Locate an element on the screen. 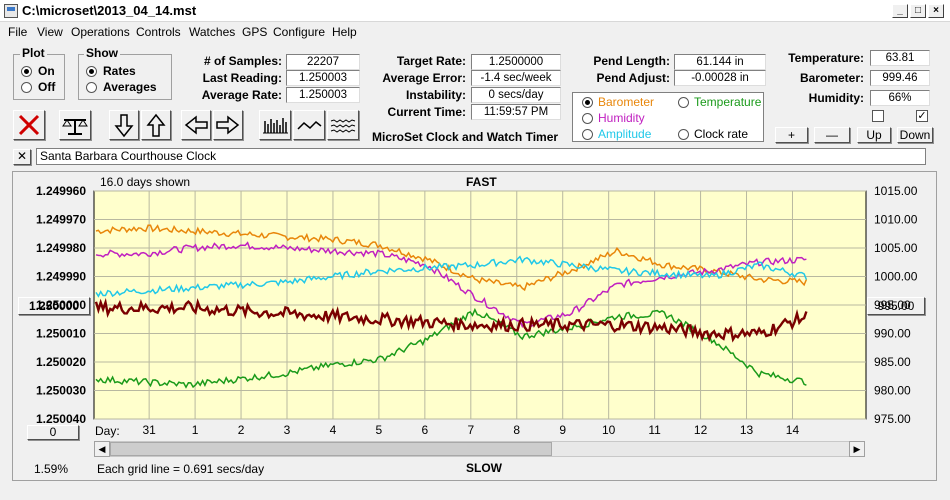 This screenshot has width=950, height=500. menu-view: View is located at coordinates (50, 32).